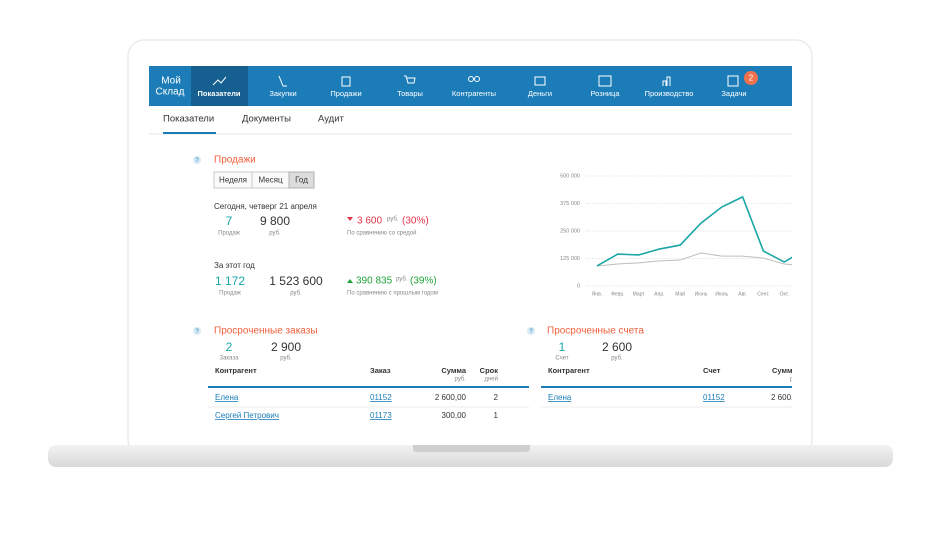 This screenshot has height=534, width=941. What do you see at coordinates (597, 294) in the screenshot?
I see `x-tick-label: Янв.` at bounding box center [597, 294].